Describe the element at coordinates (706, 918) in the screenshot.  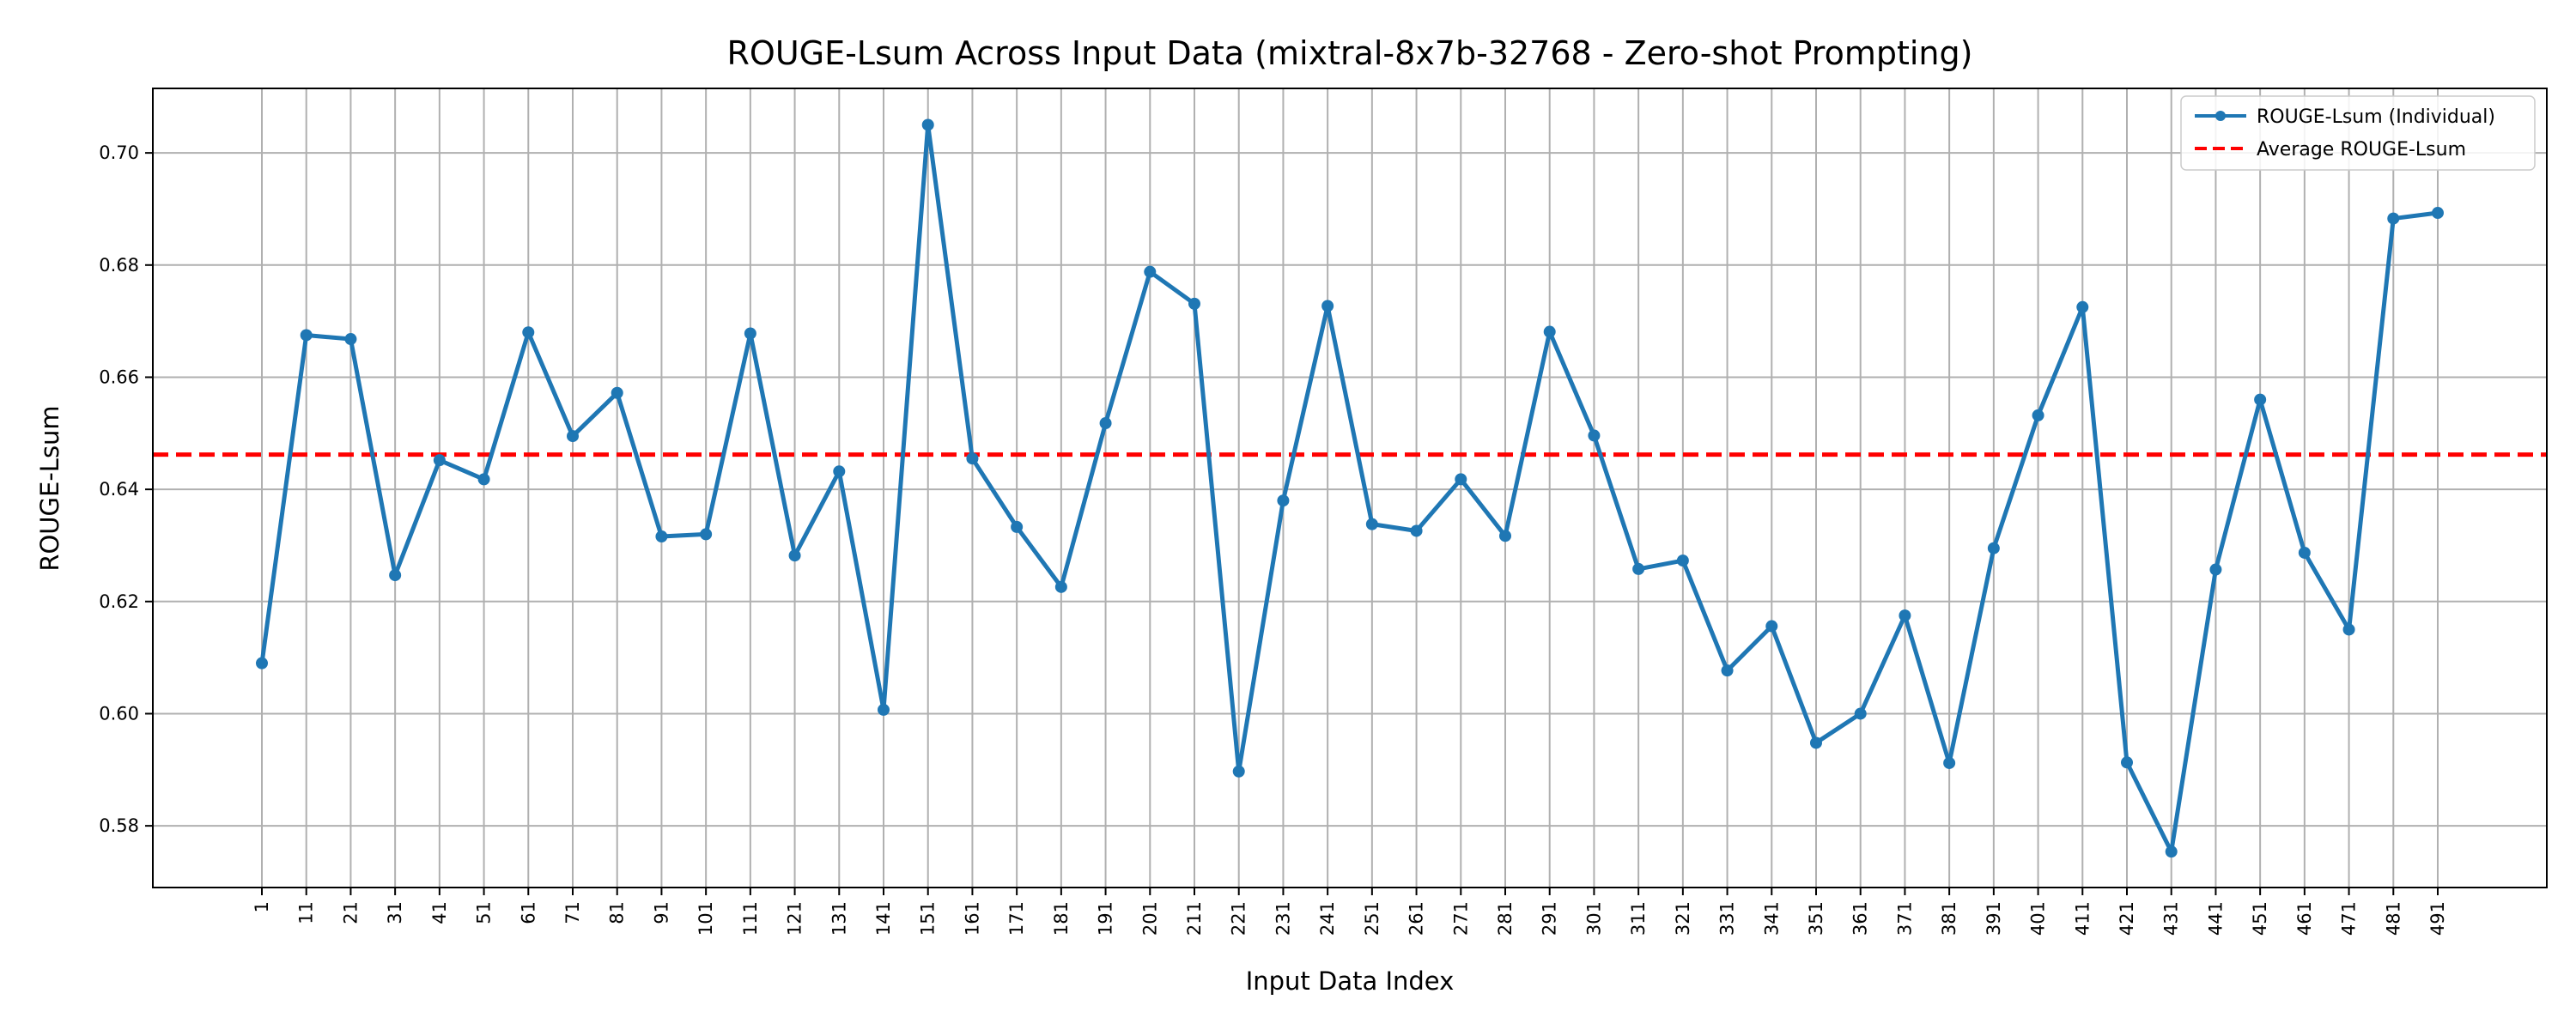
I see `x-tick-label: 101` at that location.